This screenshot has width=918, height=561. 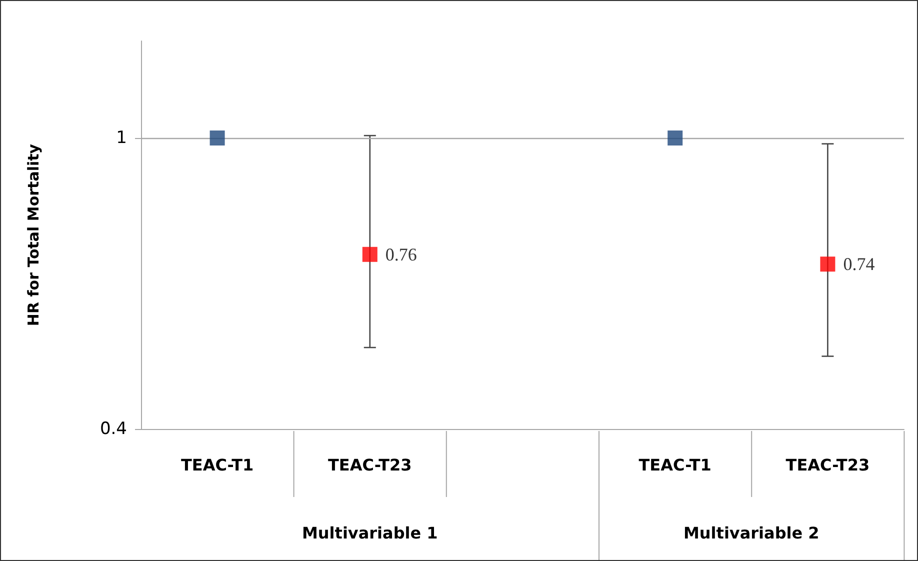 What do you see at coordinates (113, 429) in the screenshot?
I see `y-tick-label: 0.4` at bounding box center [113, 429].